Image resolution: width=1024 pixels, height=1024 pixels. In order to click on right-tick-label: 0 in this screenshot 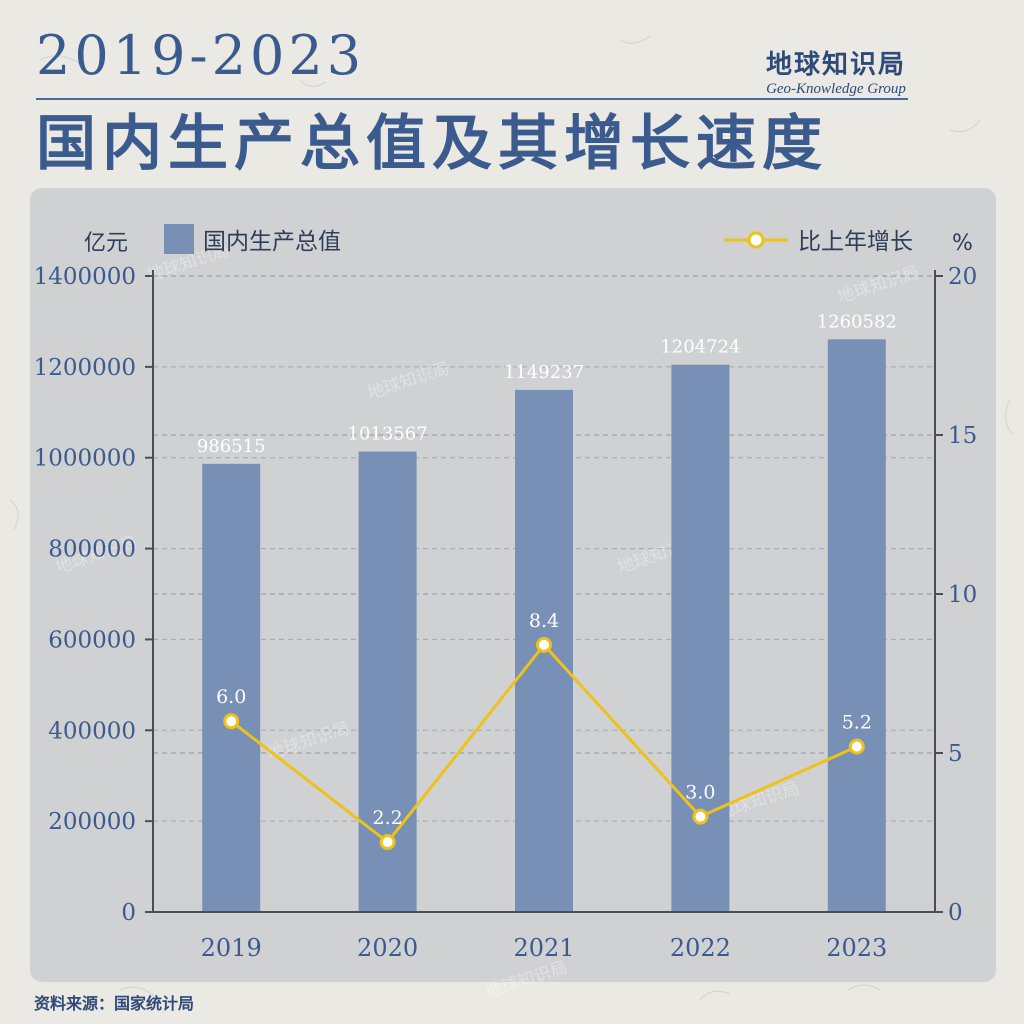, I will do `click(955, 913)`.